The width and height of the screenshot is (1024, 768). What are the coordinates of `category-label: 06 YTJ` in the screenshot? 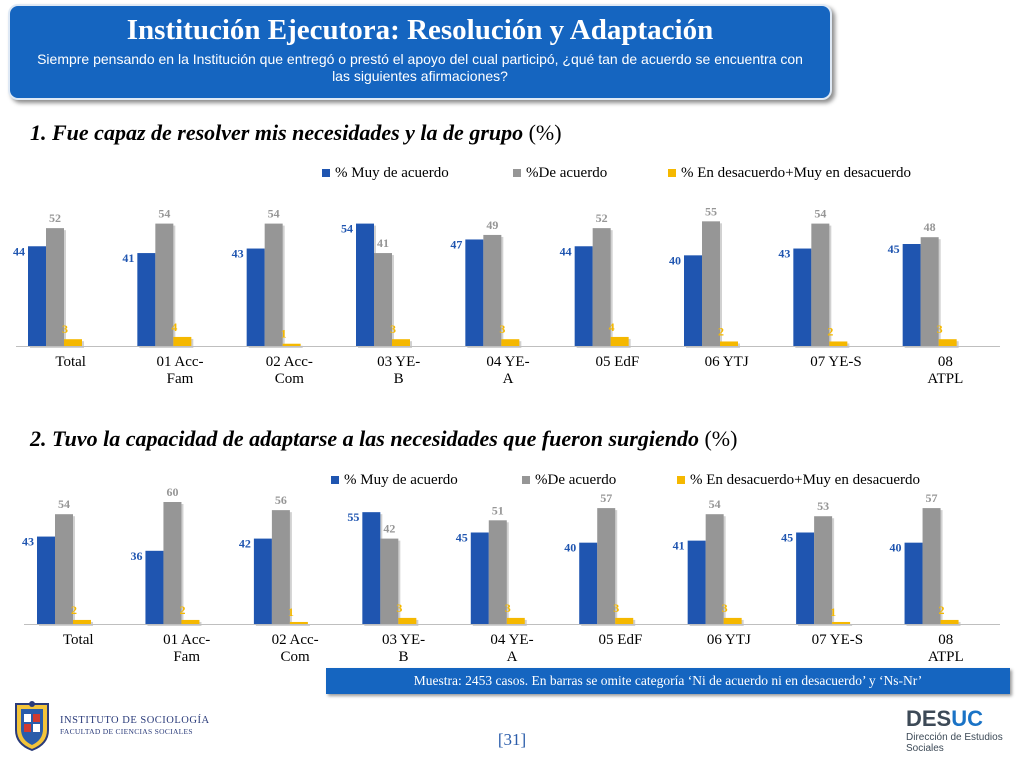 It's located at (727, 362).